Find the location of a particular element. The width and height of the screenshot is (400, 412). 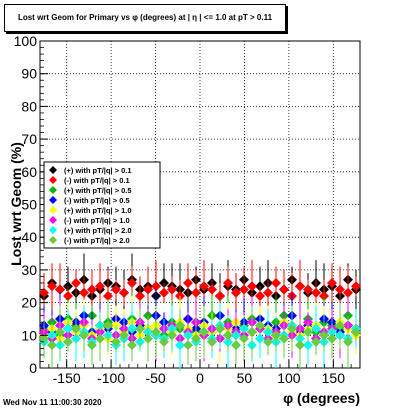

y-tick-label: 10 is located at coordinates (29, 335).